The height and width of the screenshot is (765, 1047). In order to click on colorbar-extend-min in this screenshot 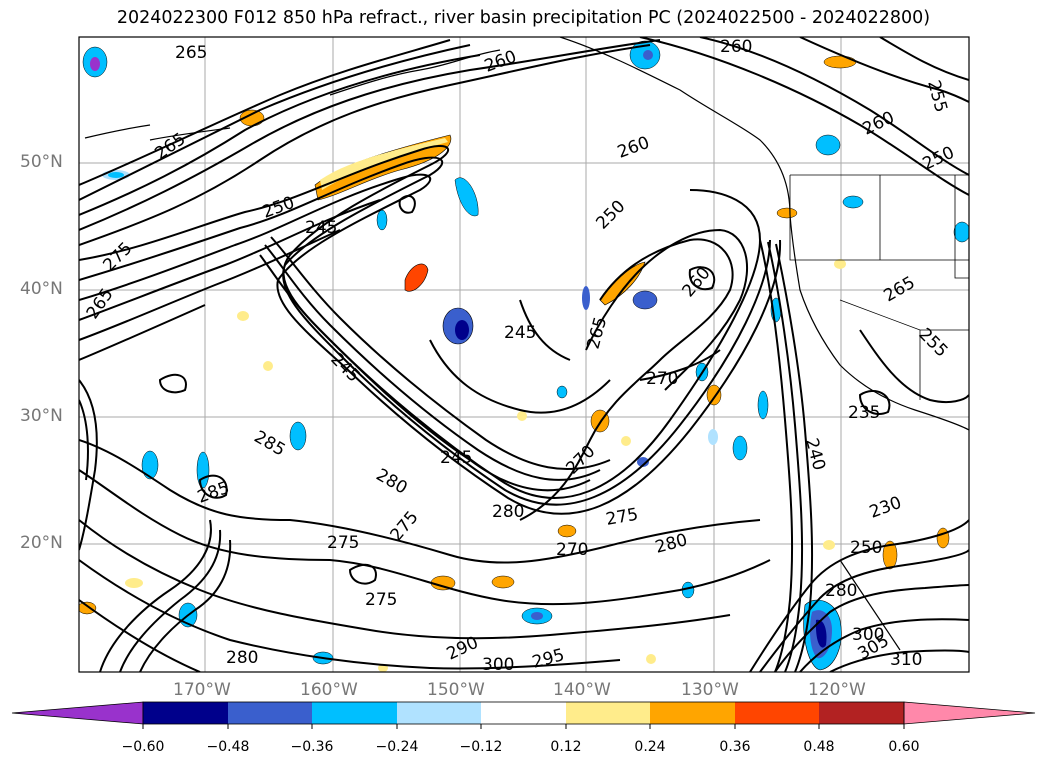, I will do `click(77, 713)`.